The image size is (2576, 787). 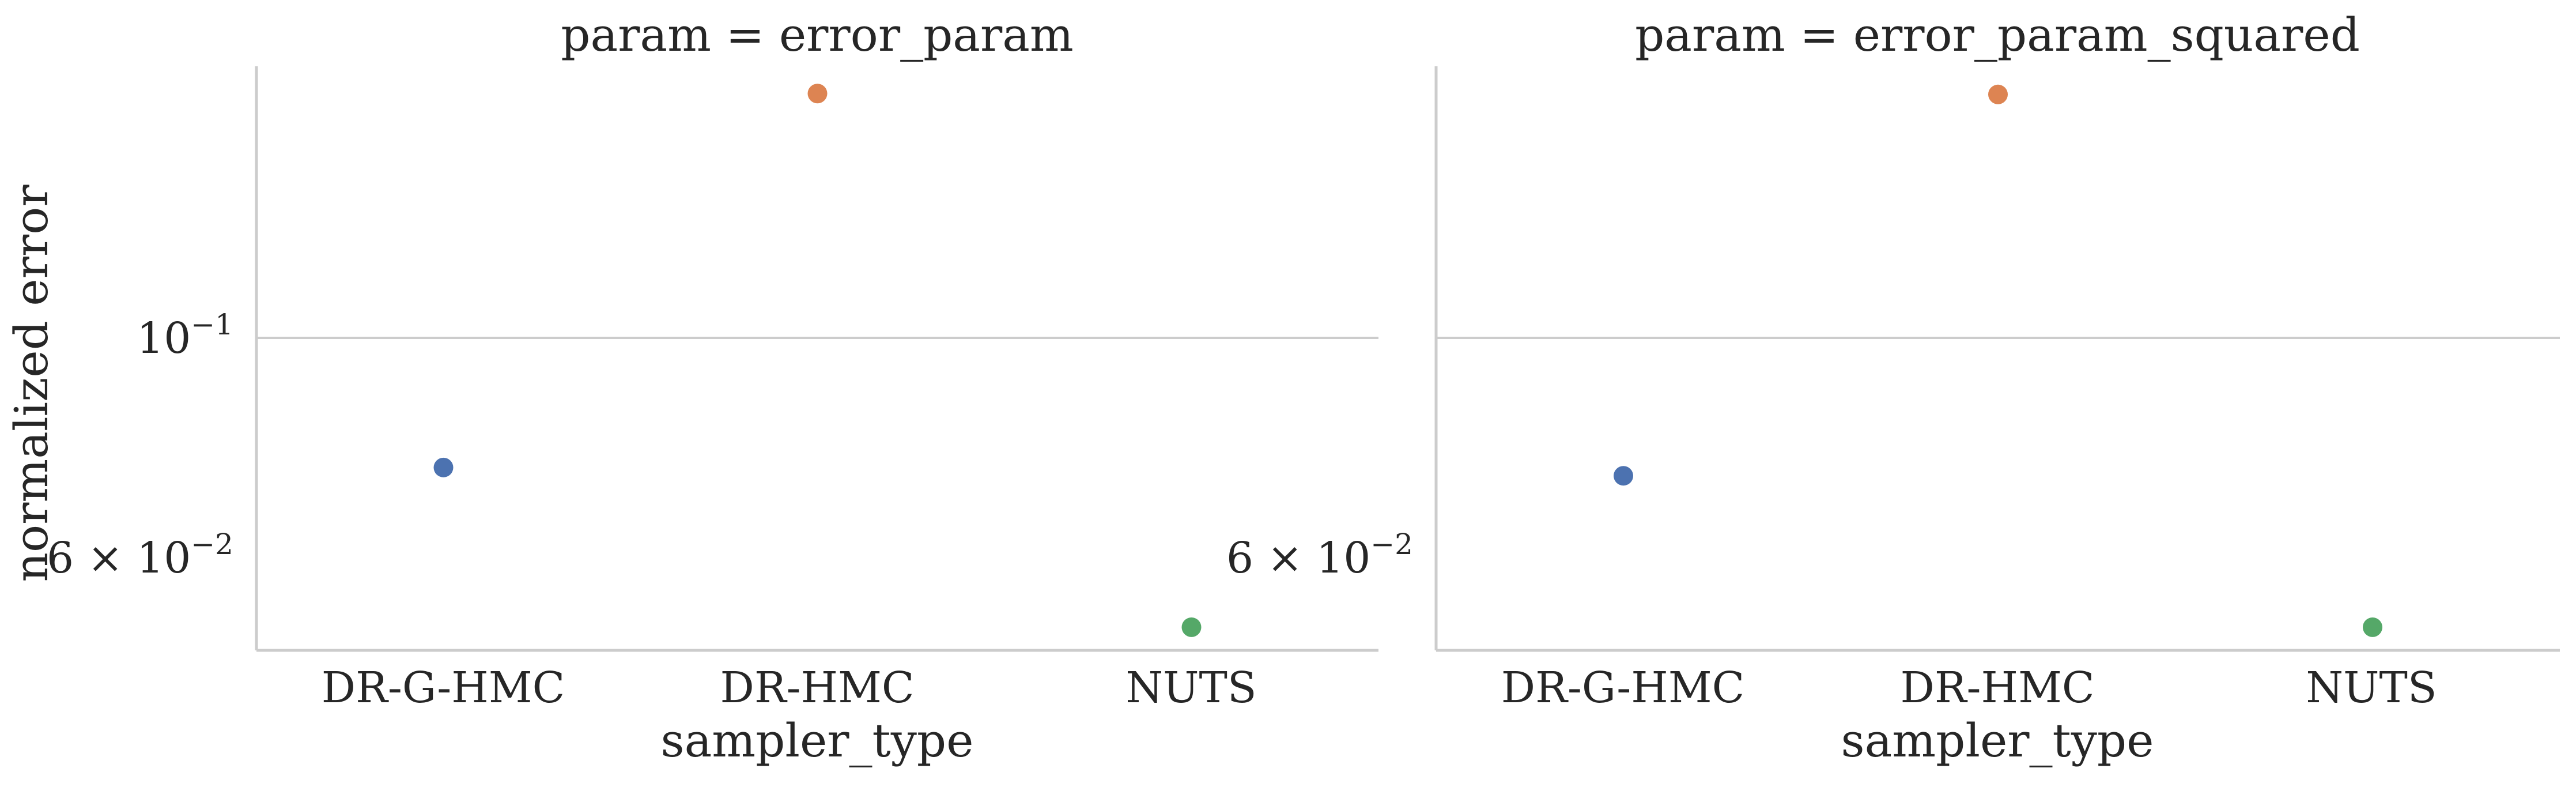 I want to click on panel-title: param = error_param, so click(x=817, y=35).